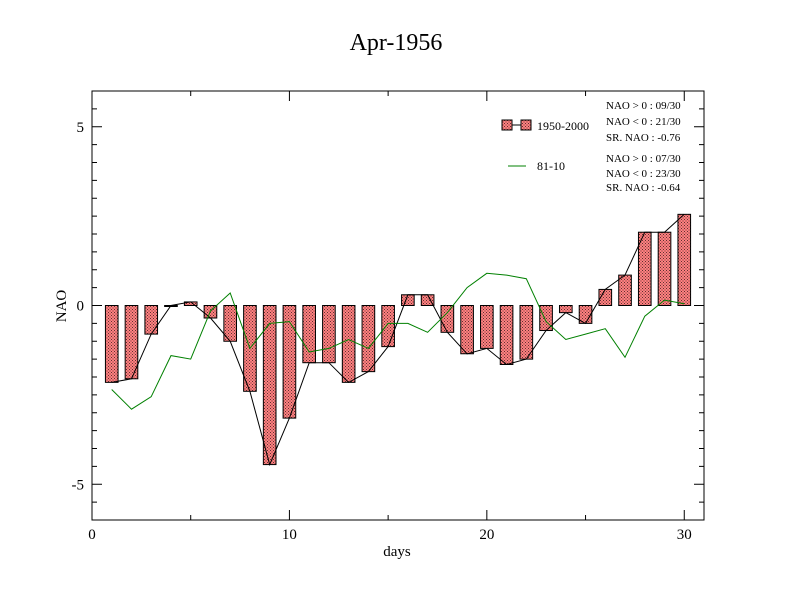  I want to click on y-tick-label: -5, so click(78, 485).